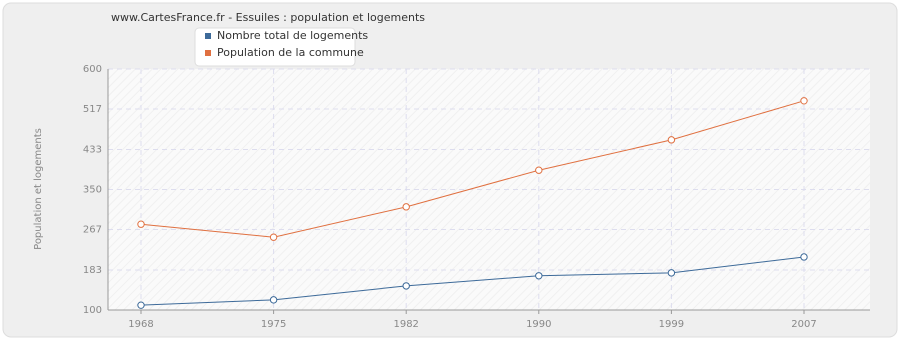 This screenshot has height=340, width=900. Describe the element at coordinates (92, 270) in the screenshot. I see `y-tick-label: 183` at that location.